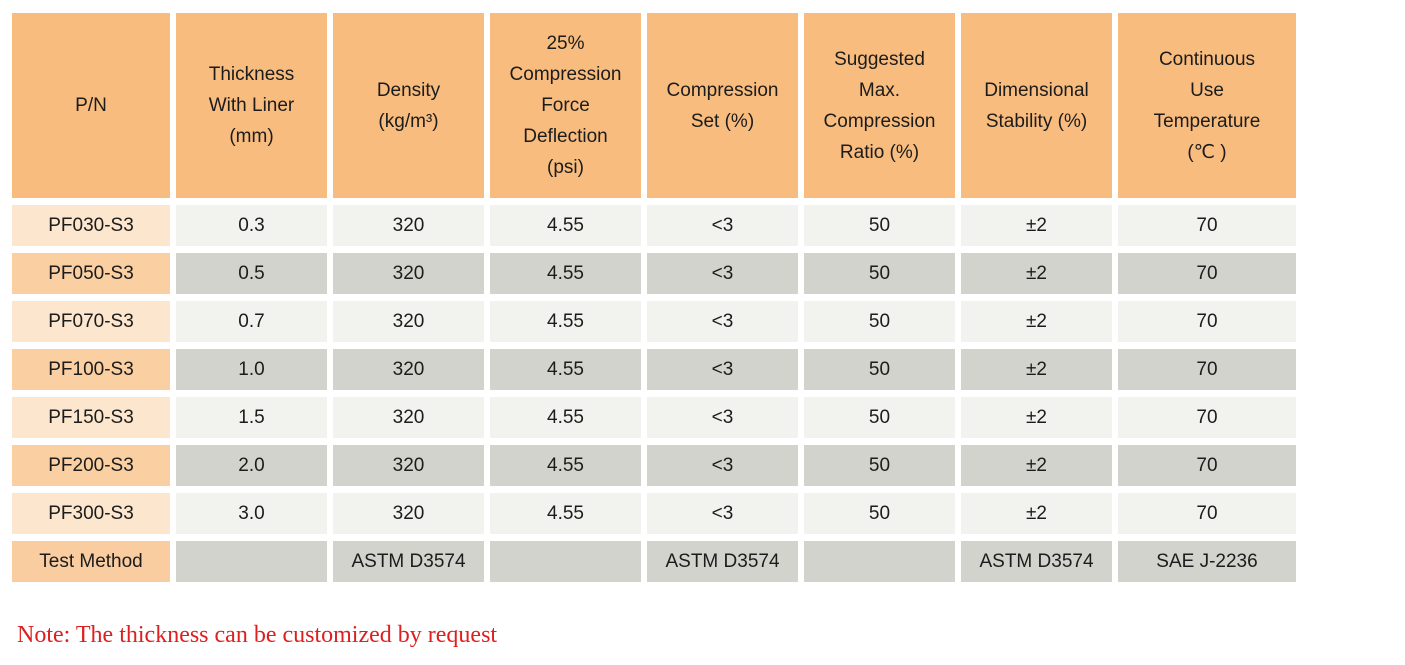  What do you see at coordinates (251, 465) in the screenshot?
I see `cell-thickness: 2.0` at bounding box center [251, 465].